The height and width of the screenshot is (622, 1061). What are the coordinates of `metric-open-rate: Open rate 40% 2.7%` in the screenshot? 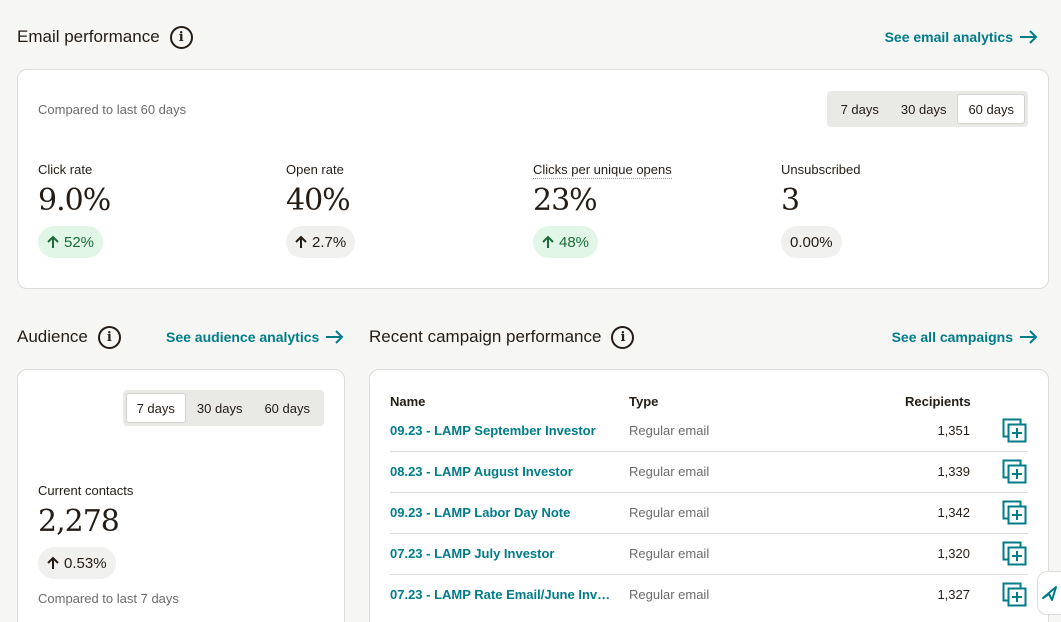 It's located at (321, 209).